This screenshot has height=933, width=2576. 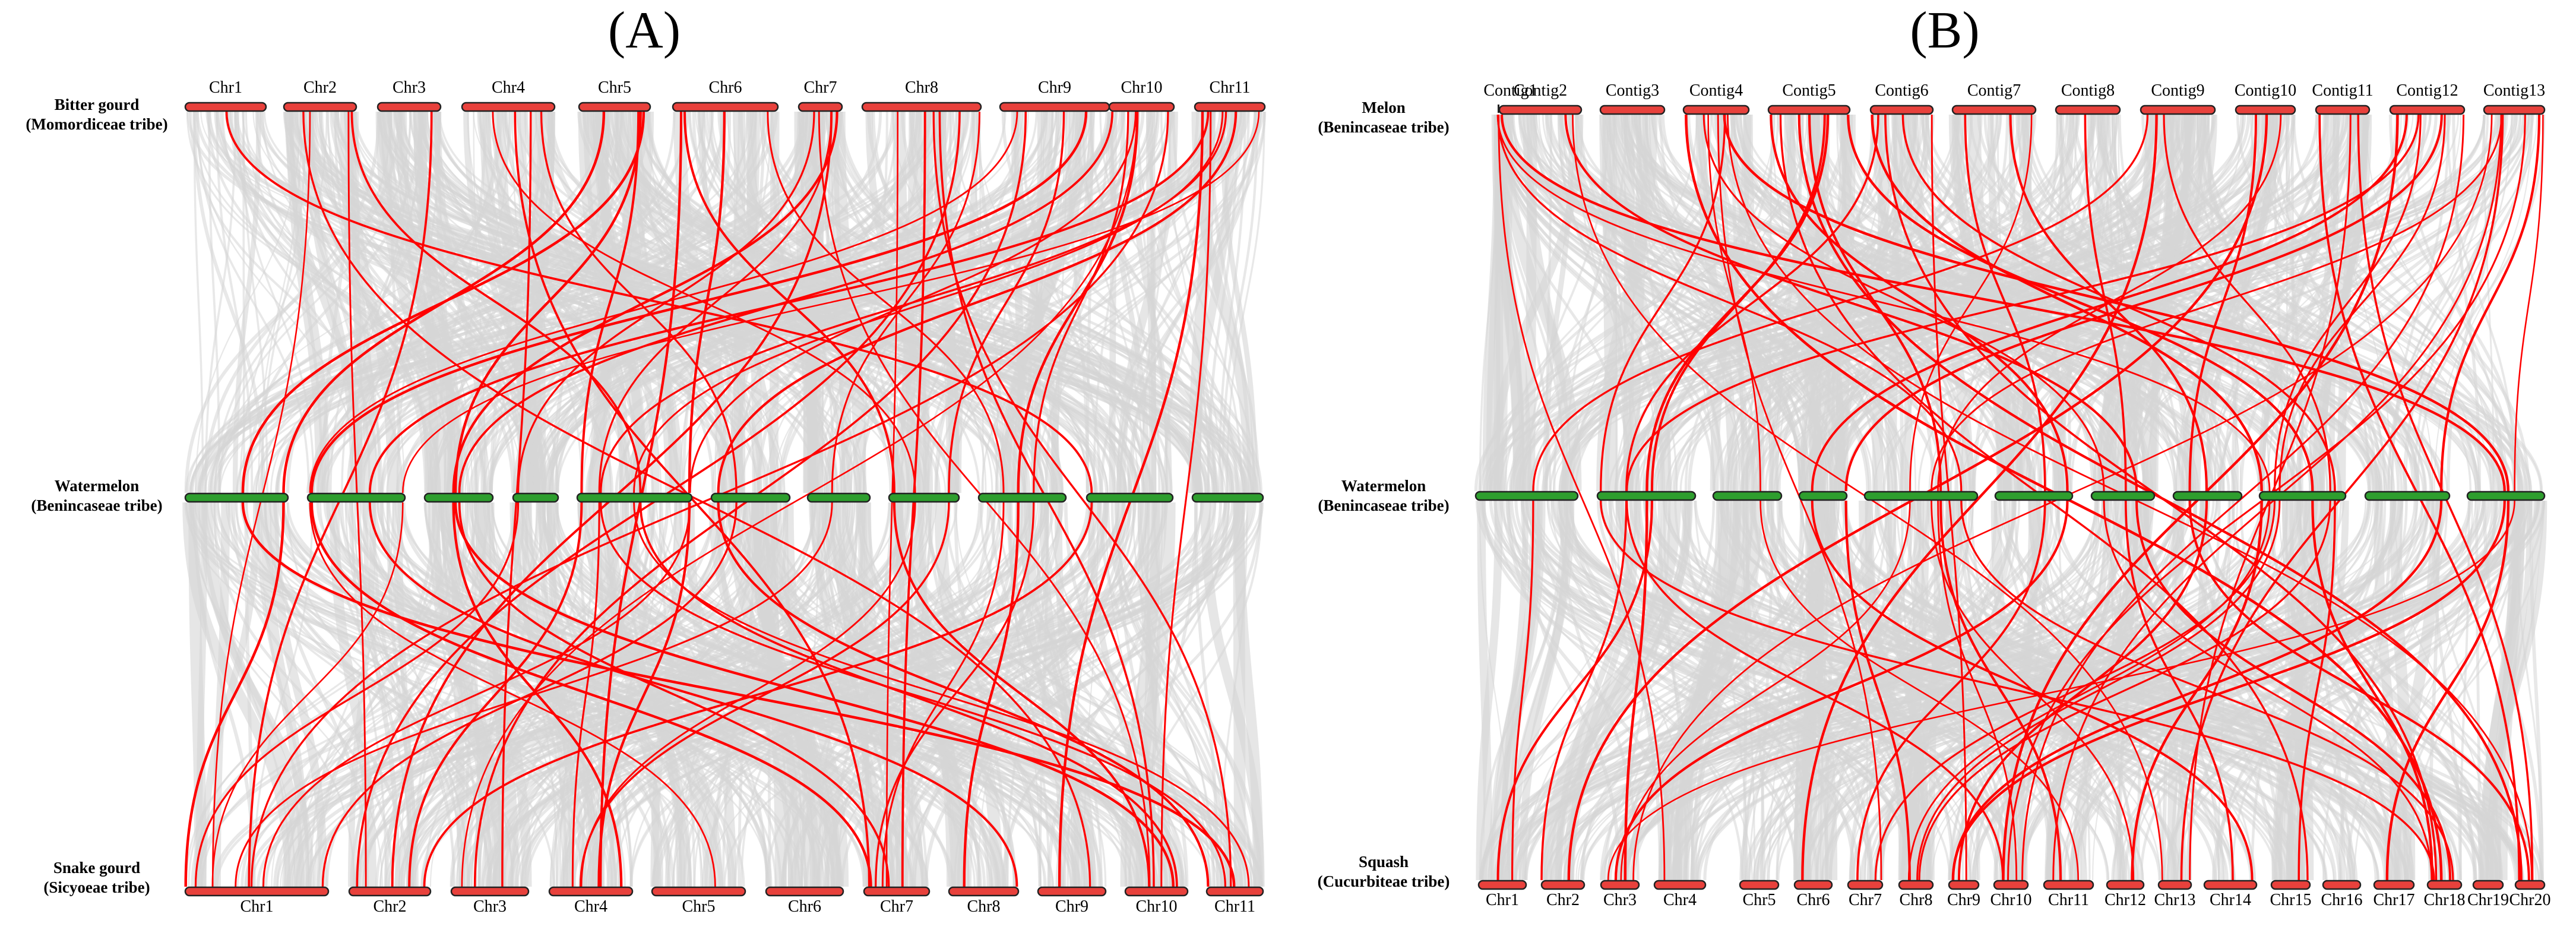 I want to click on tribe-label-cucurbiteae: (Cucurbiteae tribe), so click(x=1384, y=881).